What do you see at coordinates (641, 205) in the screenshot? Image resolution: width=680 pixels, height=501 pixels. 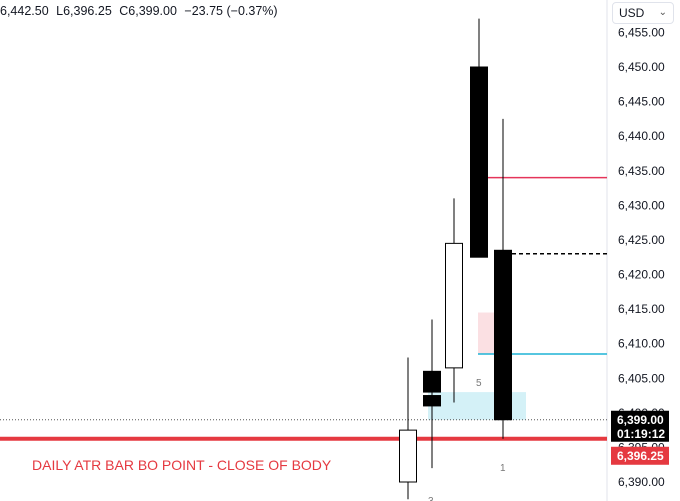 I see `y-tick-label: 6,430.00` at bounding box center [641, 205].